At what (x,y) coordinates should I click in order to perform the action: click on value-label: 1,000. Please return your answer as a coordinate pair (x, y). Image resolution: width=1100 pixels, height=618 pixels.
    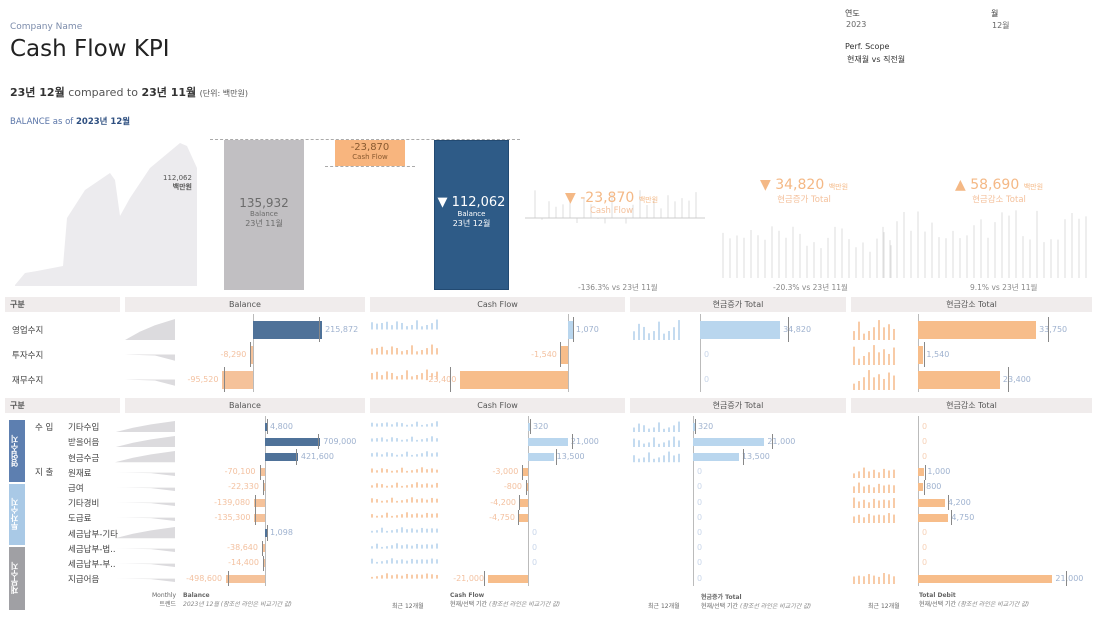
    Looking at the image, I should click on (939, 472).